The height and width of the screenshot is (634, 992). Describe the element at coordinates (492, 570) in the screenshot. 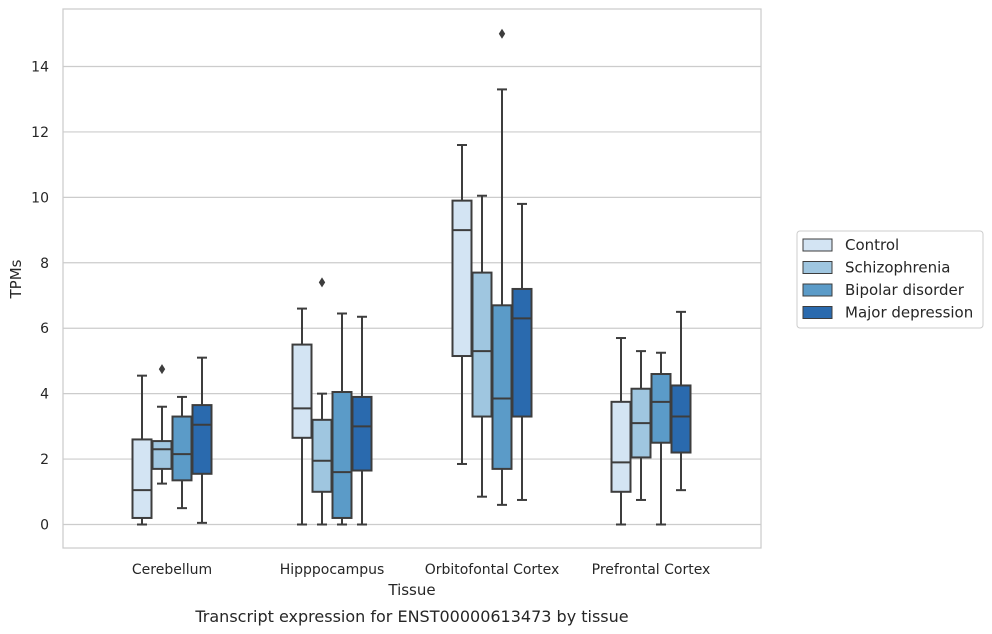

I see `x-tick-label: Orbitofontal Cortex` at that location.